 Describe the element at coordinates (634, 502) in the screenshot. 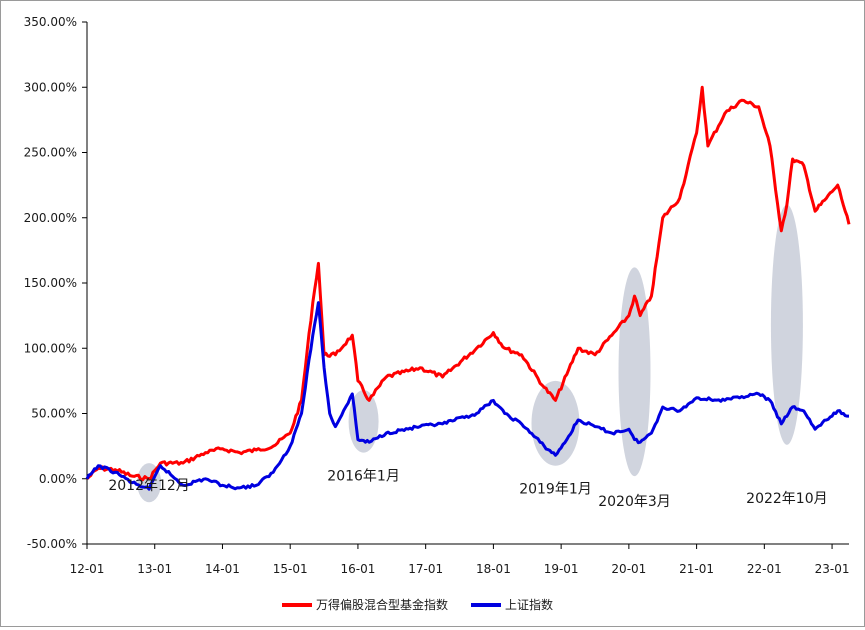

I see `annotation-label: 2020年3月` at that location.